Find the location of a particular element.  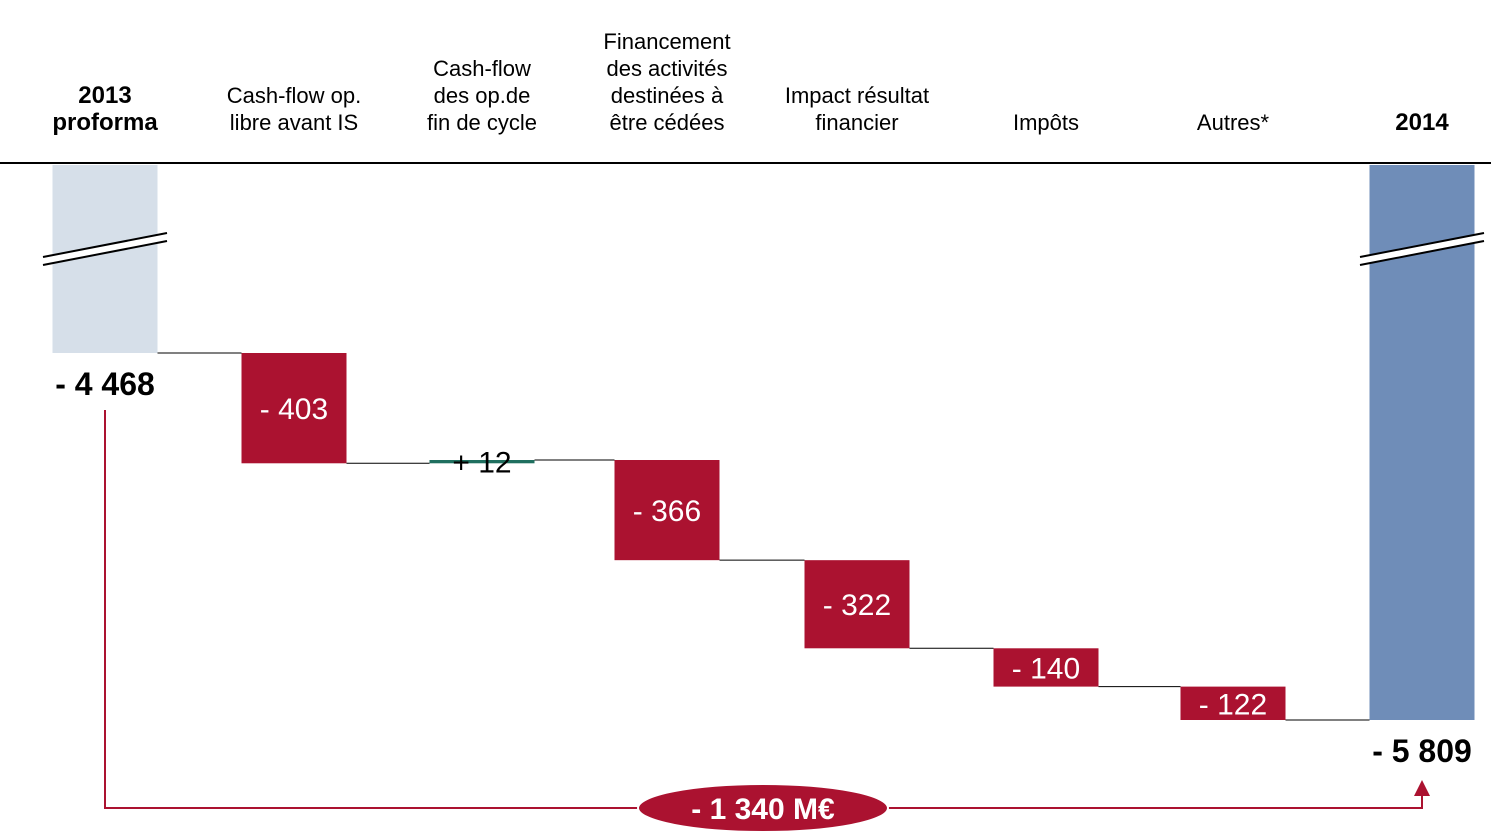

category-label: 2014 is located at coordinates (1422, 122).